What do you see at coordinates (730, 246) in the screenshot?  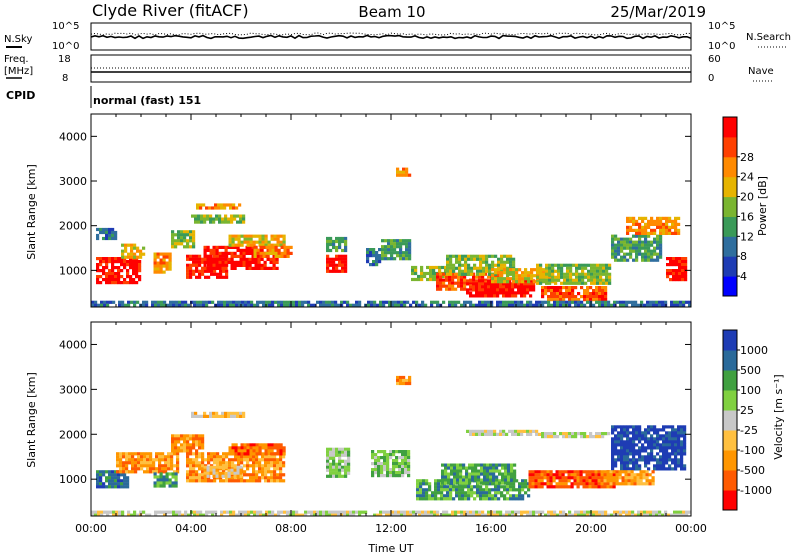 I see `power-colorbar-swatch` at bounding box center [730, 246].